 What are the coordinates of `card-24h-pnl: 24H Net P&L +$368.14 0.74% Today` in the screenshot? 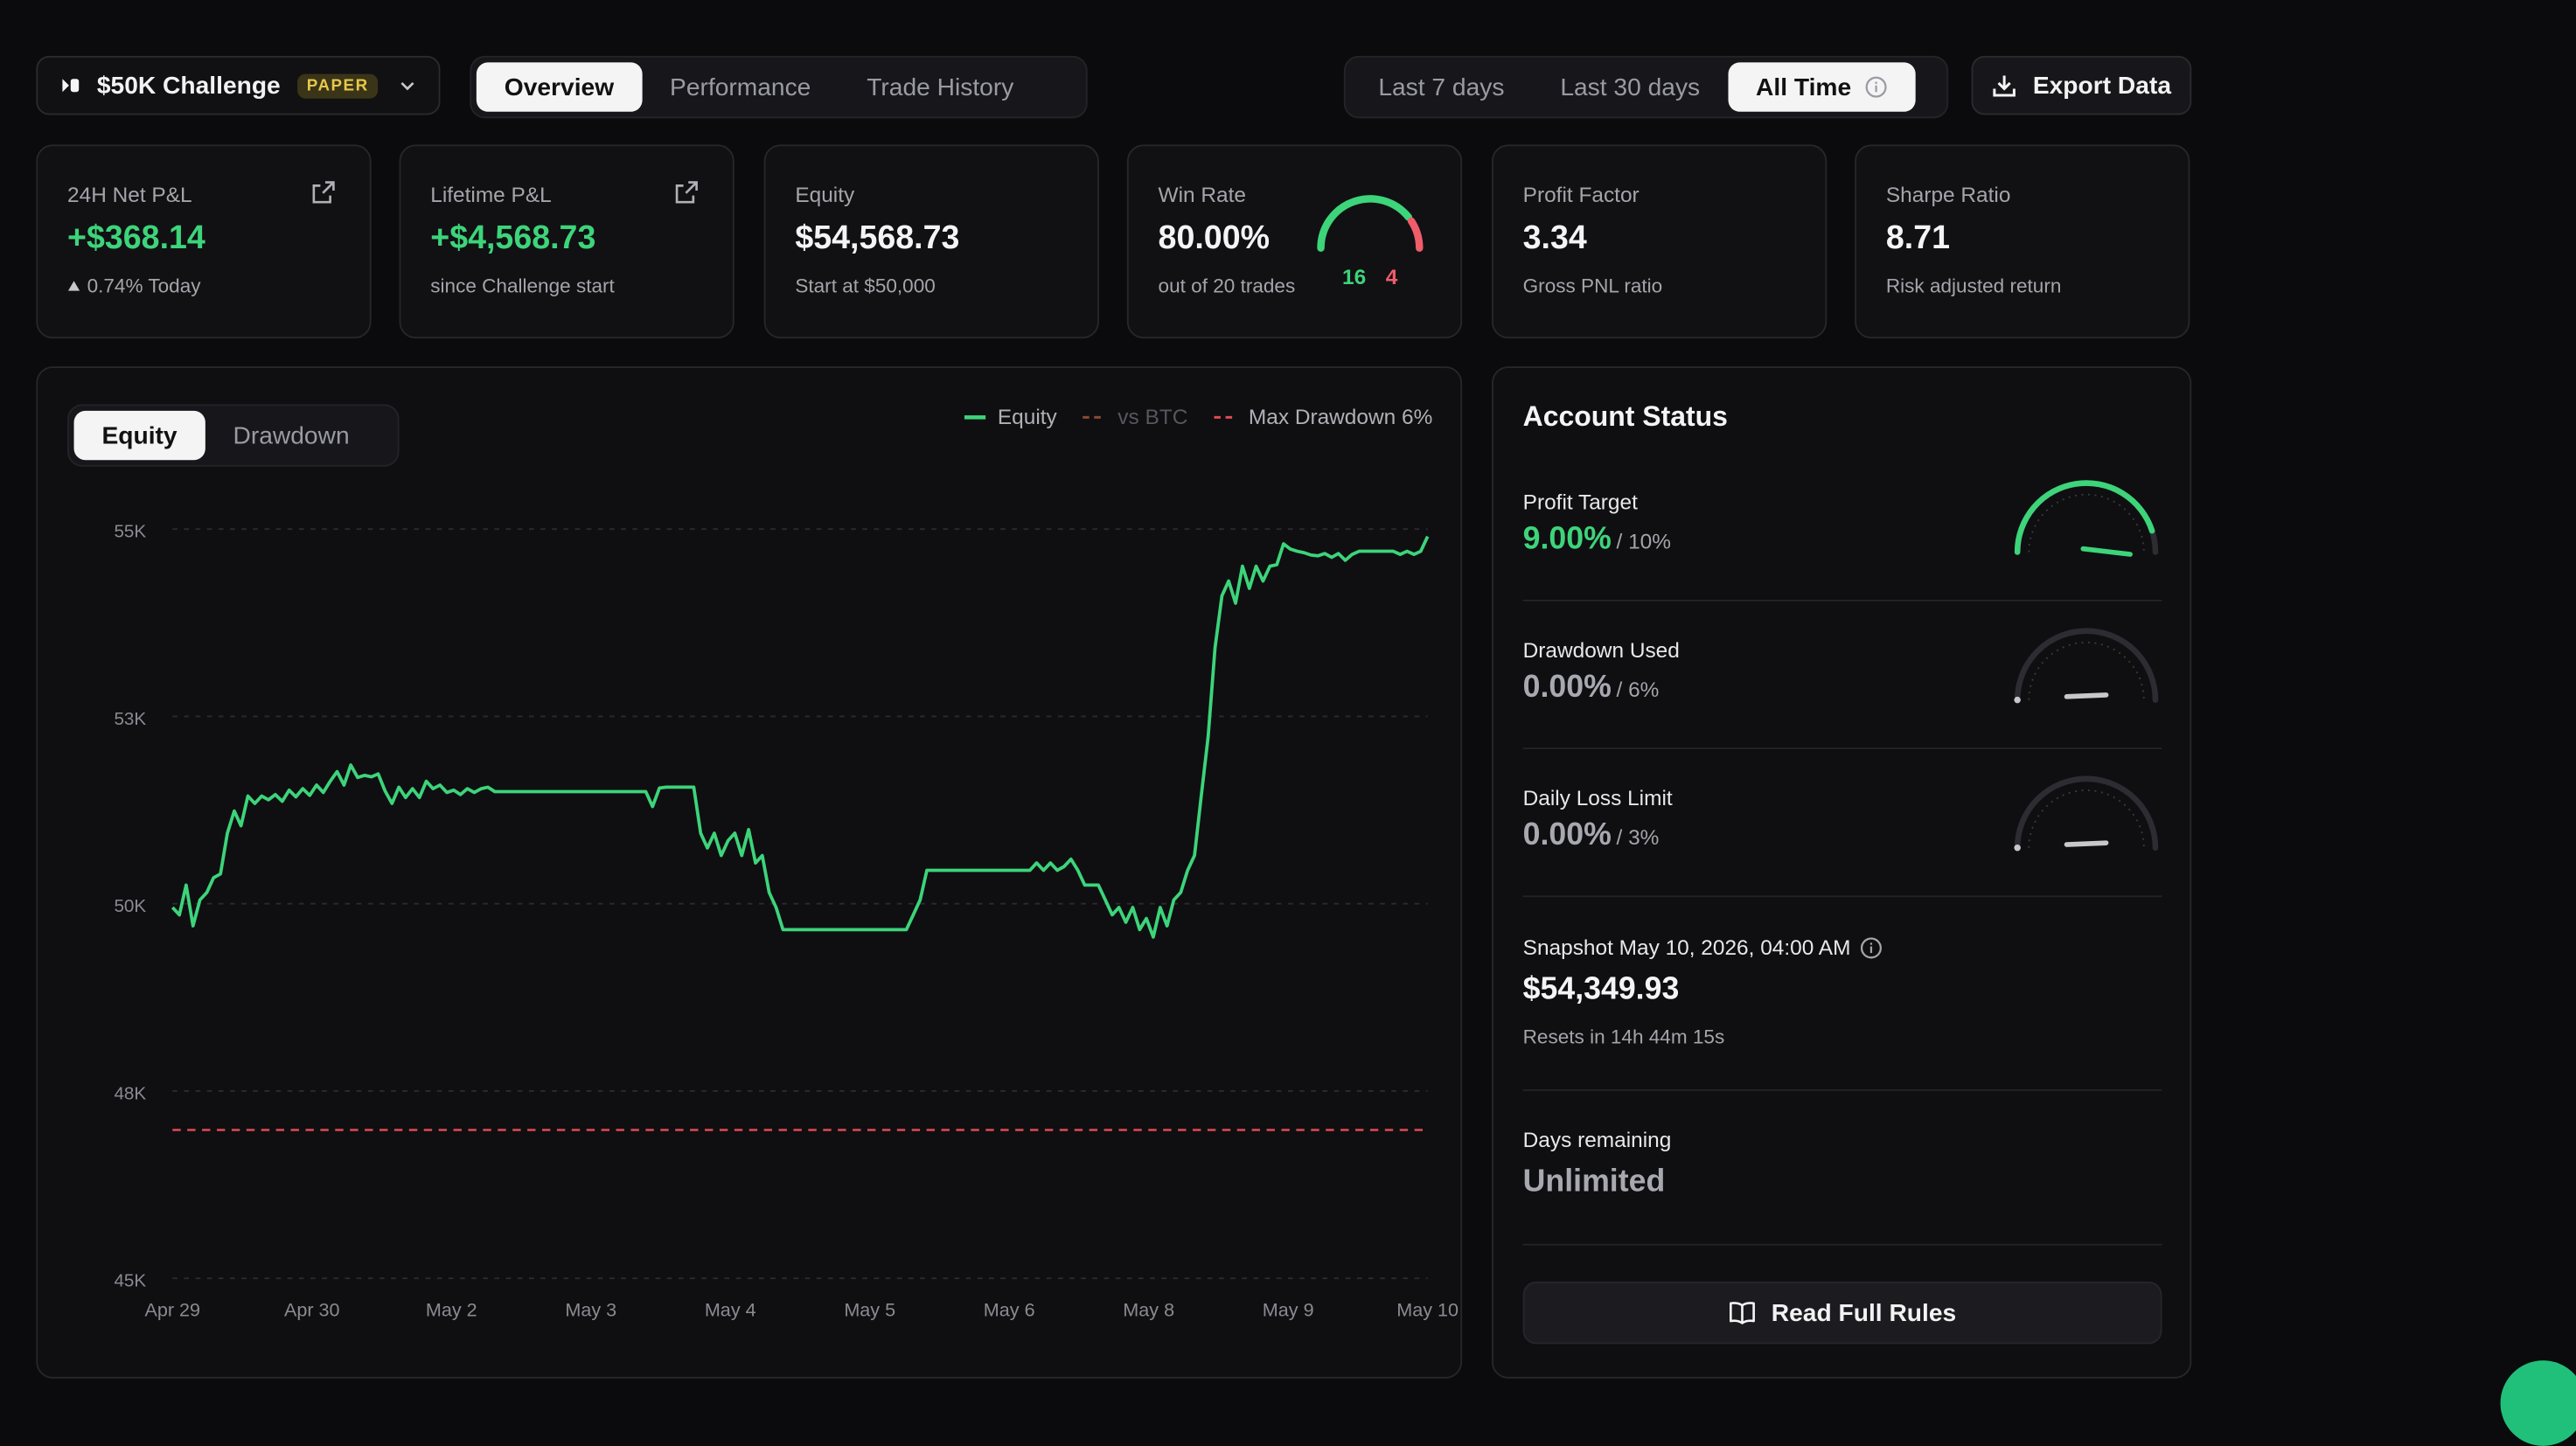 It's located at (204, 241).